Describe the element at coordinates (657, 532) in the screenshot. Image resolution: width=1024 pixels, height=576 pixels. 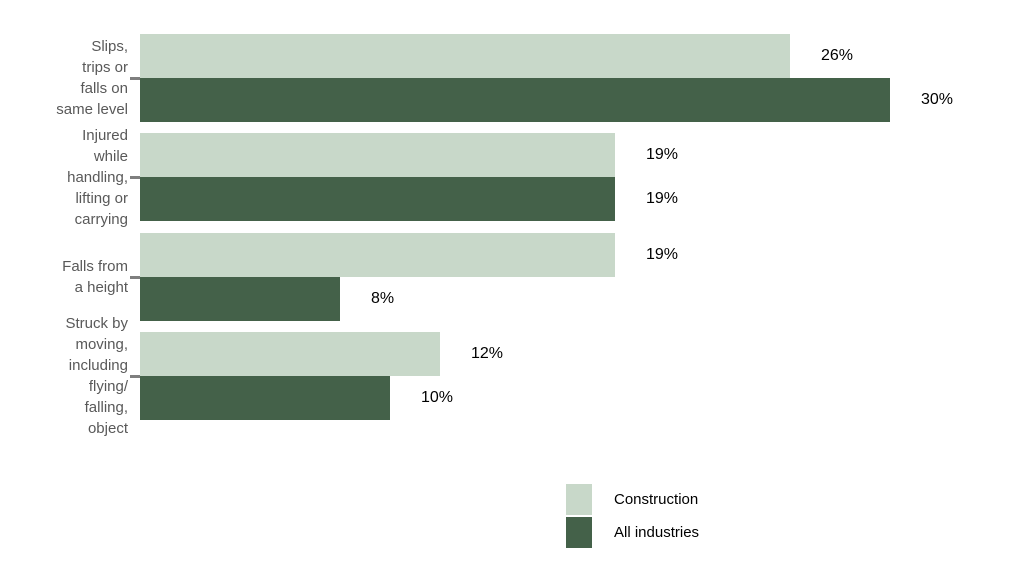
I see `legend-label-all-industries: All industries` at that location.